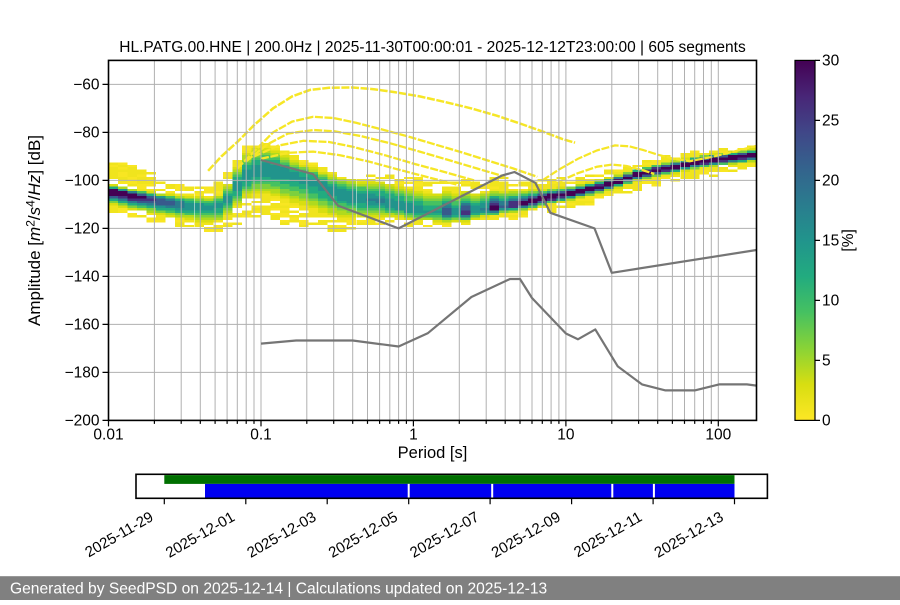  What do you see at coordinates (826, 361) in the screenshot?
I see `svg-text: 5` at bounding box center [826, 361].